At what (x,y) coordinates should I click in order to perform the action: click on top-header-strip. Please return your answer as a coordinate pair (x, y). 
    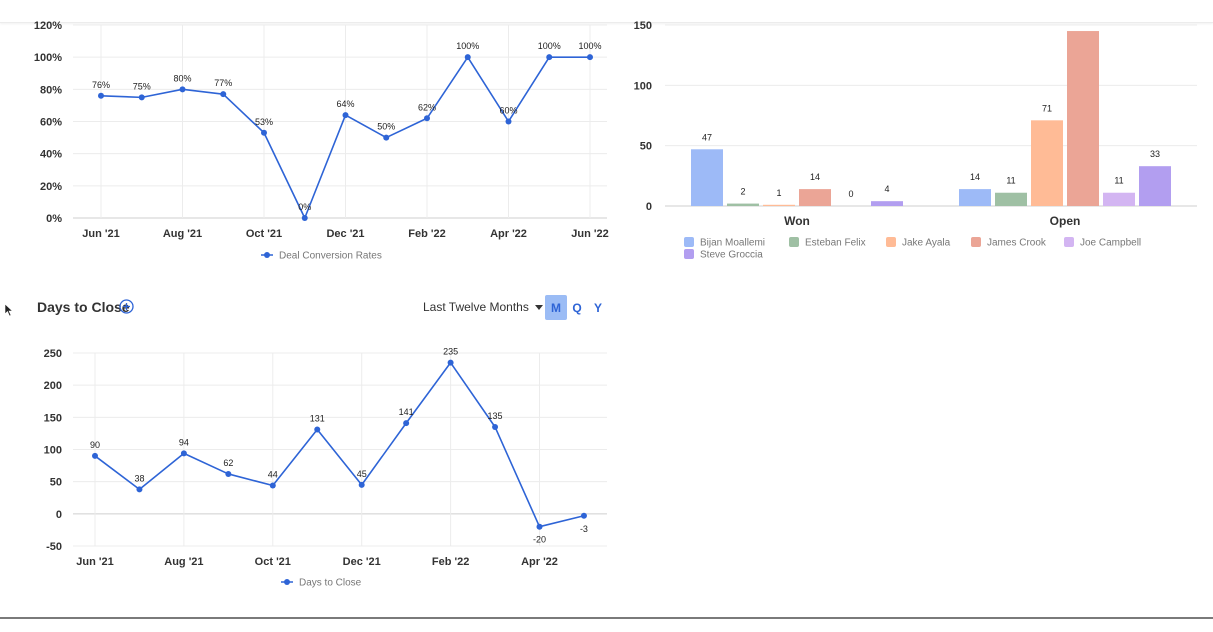
    Looking at the image, I should click on (606, 11).